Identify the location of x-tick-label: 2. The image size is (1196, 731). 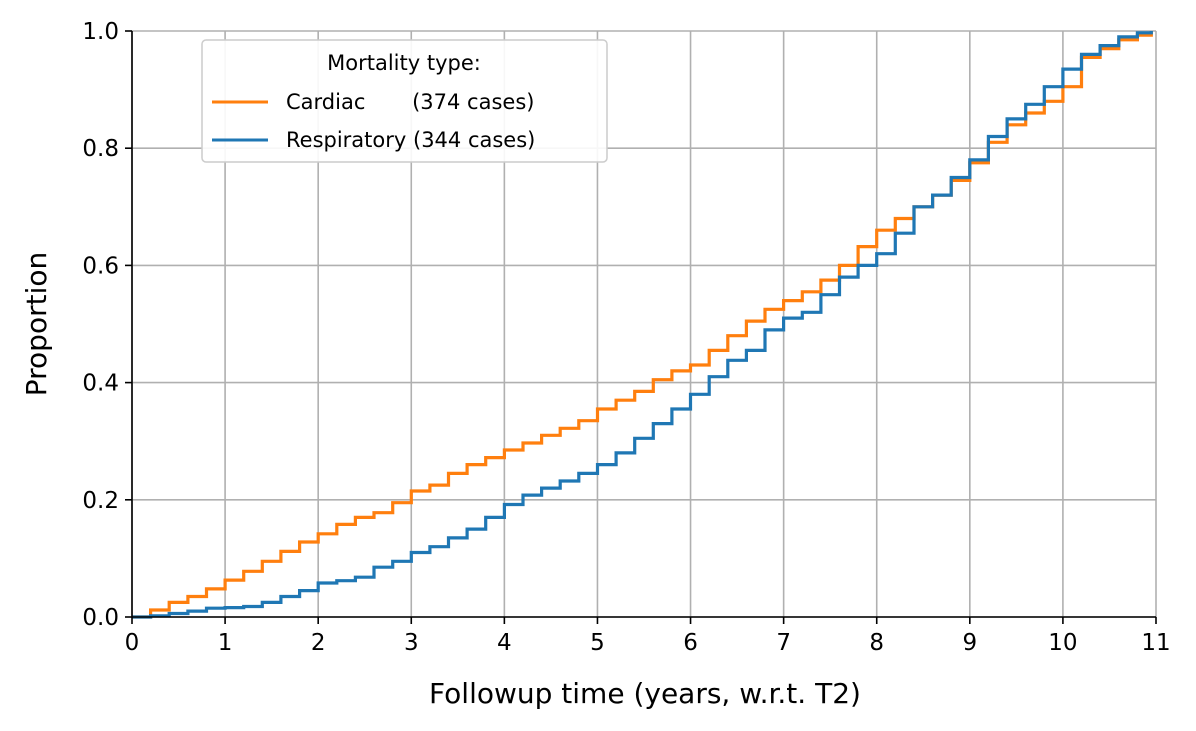
(318, 643).